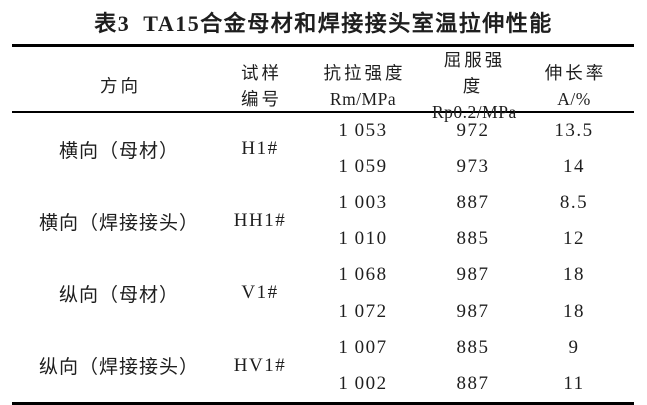 The image size is (647, 405). What do you see at coordinates (574, 347) in the screenshot?
I see `a-cell: 9` at bounding box center [574, 347].